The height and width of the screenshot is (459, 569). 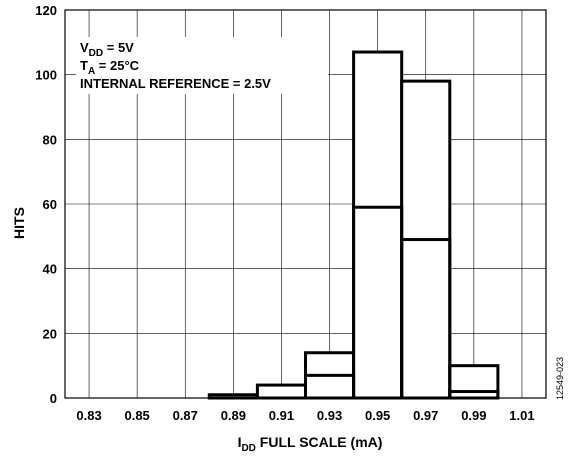 I want to click on y-tick-label: 80, so click(x=50, y=139).